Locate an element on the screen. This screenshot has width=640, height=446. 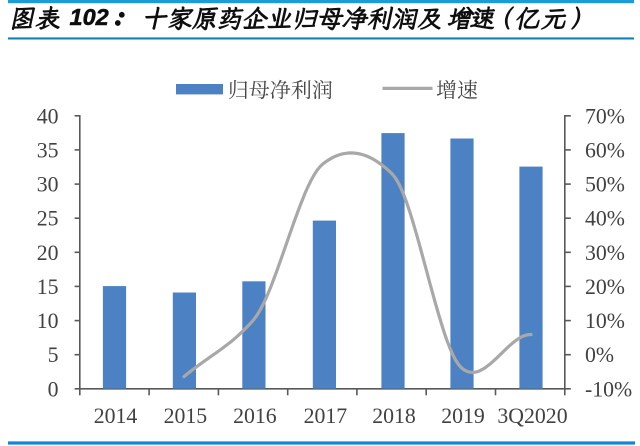
svg-text: 20 is located at coordinates (48, 253).